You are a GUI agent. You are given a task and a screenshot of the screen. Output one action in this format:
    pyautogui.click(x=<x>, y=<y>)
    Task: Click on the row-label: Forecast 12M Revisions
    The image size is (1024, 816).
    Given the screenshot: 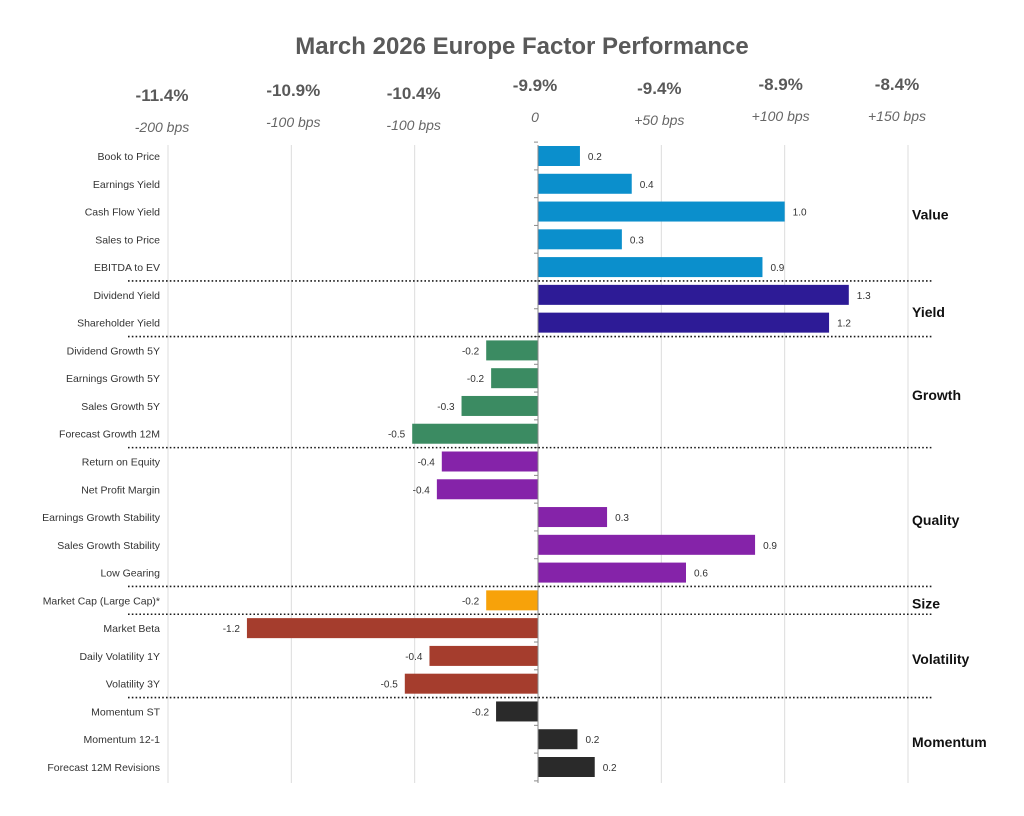 What is the action you would take?
    pyautogui.click(x=103, y=768)
    